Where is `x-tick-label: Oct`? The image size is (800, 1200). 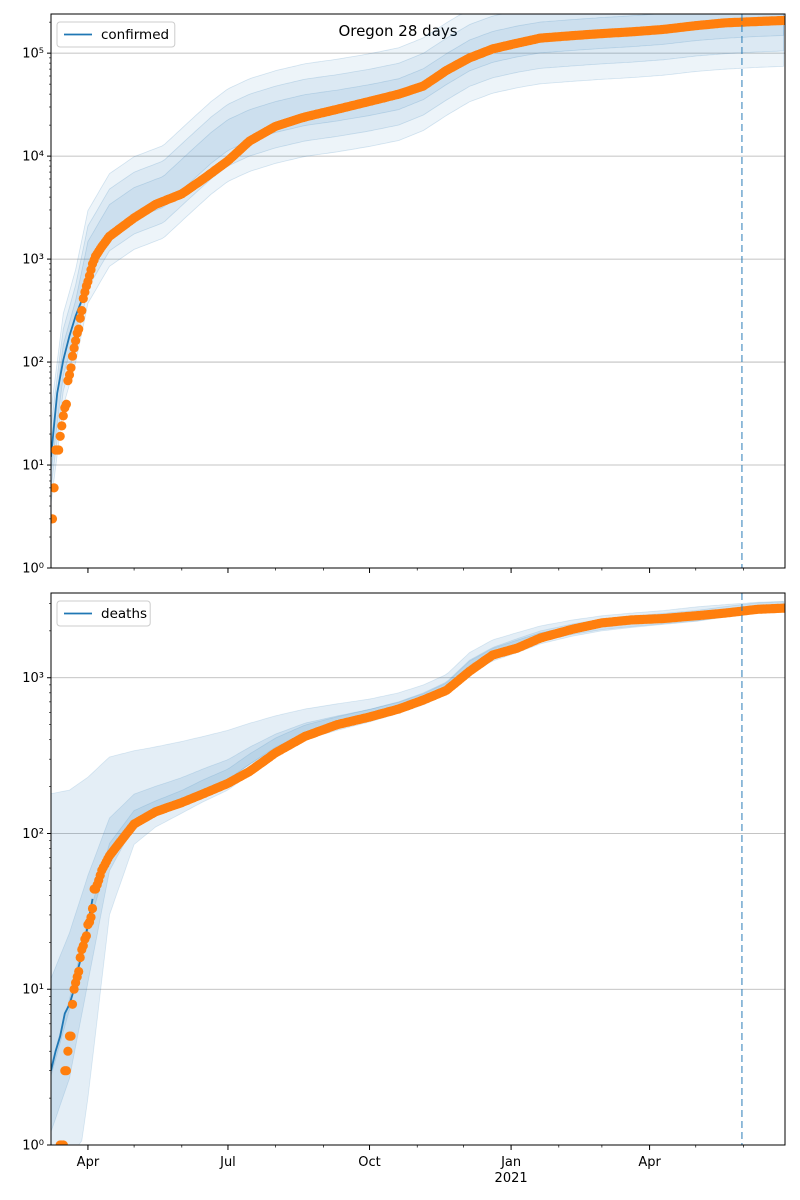 x-tick-label: Oct is located at coordinates (369, 1162).